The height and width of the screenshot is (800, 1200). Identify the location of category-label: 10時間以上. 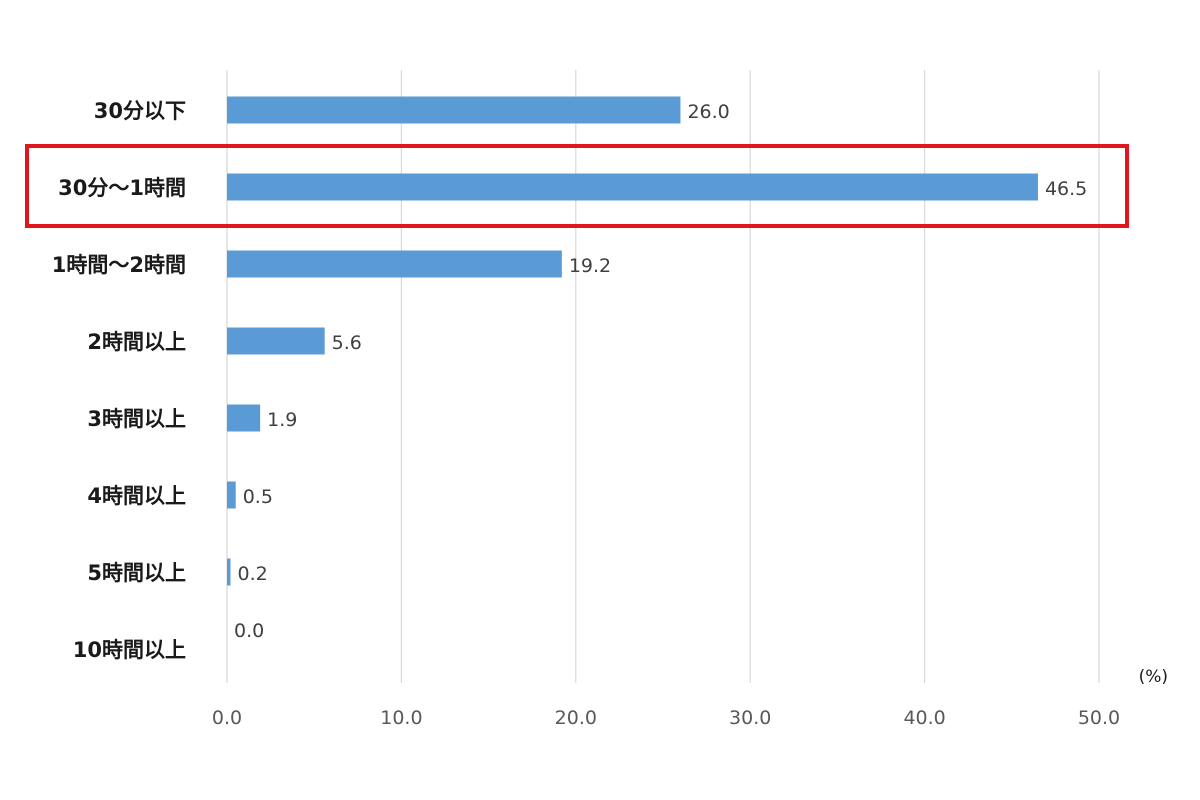
(129, 650).